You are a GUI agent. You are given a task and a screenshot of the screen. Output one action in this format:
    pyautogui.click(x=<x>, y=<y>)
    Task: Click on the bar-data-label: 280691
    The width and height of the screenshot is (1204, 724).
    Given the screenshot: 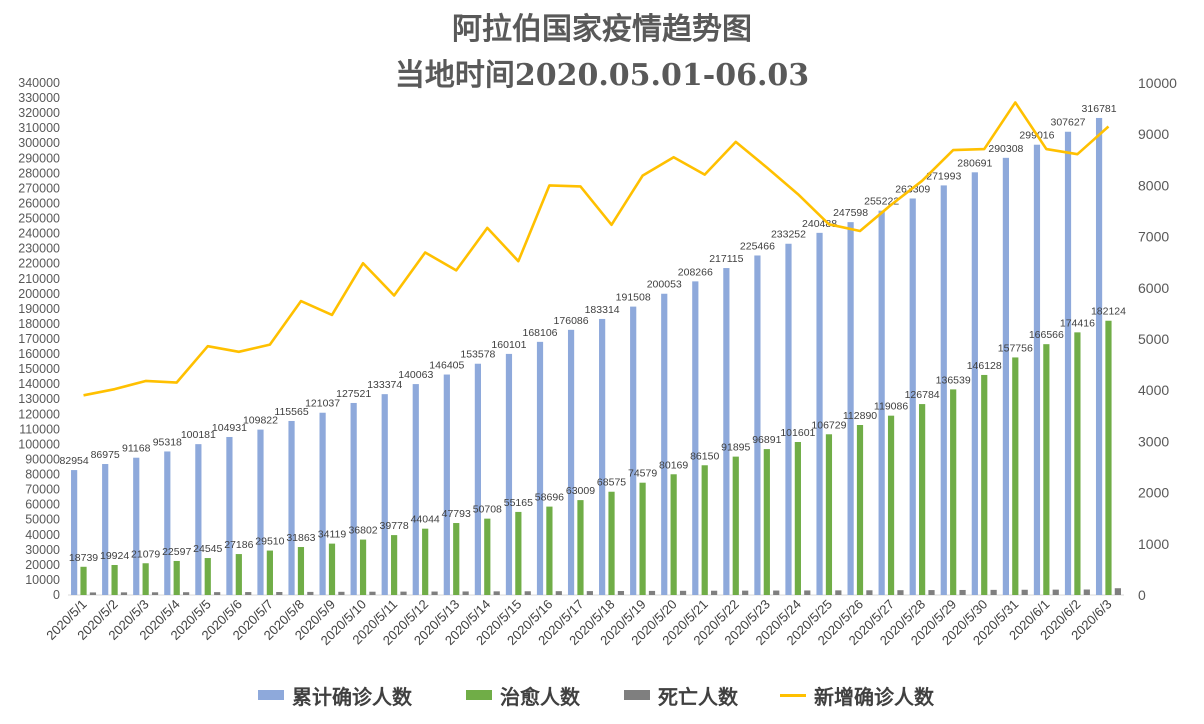 What is the action you would take?
    pyautogui.click(x=974, y=163)
    